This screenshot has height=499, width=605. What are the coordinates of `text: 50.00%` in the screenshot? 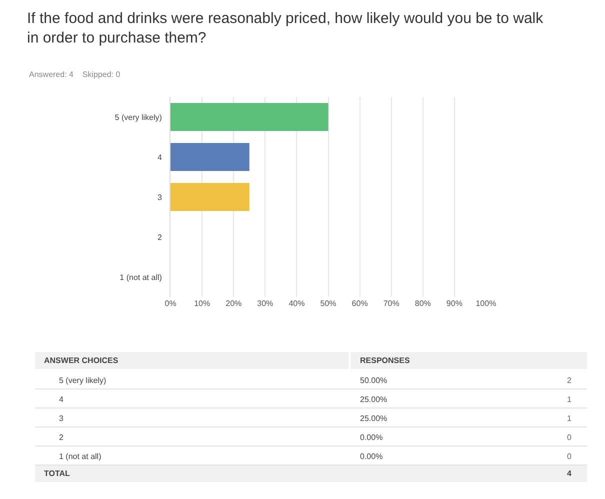 It's located at (374, 380).